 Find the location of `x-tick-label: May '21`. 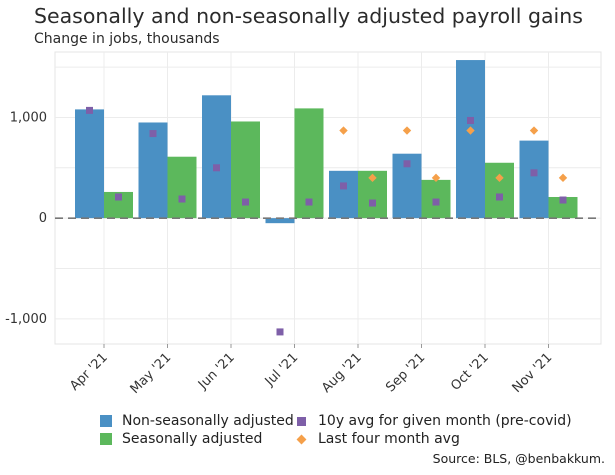

x-tick-label: May '21 is located at coordinates (151, 373).